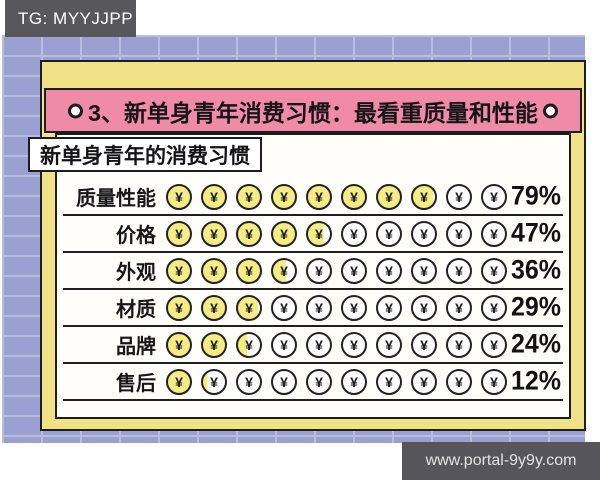 The image size is (600, 480). I want to click on dot-ornament-right-icon, so click(550, 110).